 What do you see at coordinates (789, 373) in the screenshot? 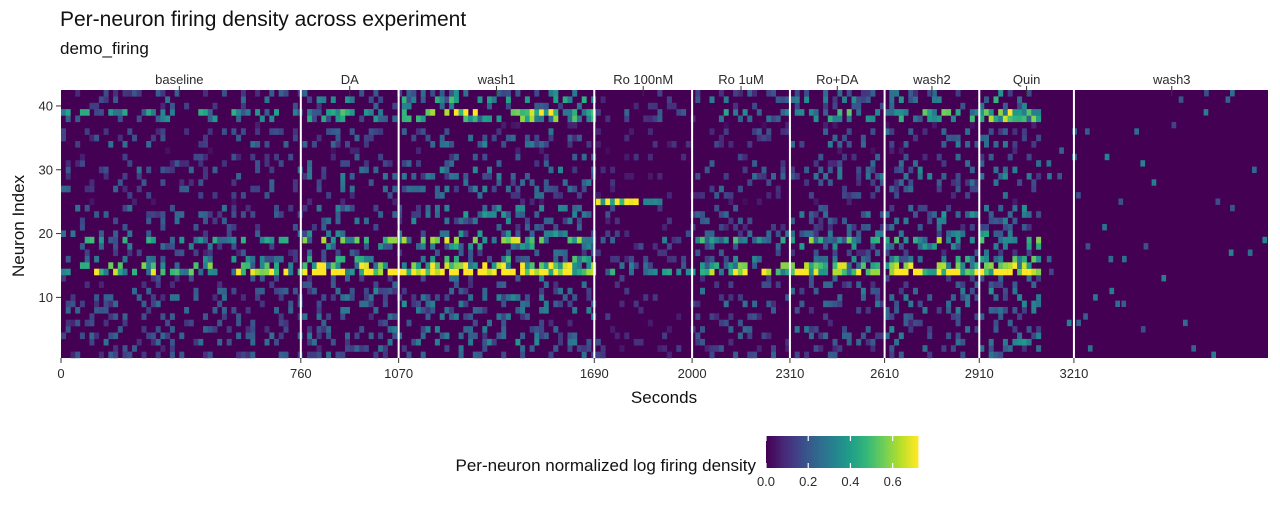
I see `x-tick-label: 2310` at bounding box center [789, 373].